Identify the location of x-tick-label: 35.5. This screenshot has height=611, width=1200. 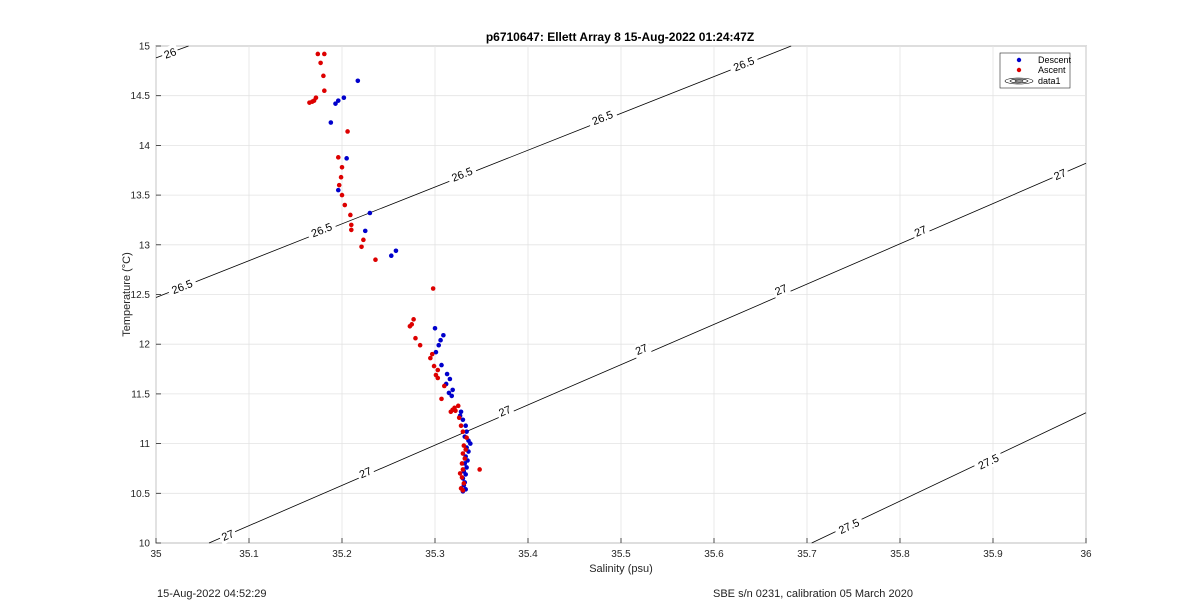
(621, 554).